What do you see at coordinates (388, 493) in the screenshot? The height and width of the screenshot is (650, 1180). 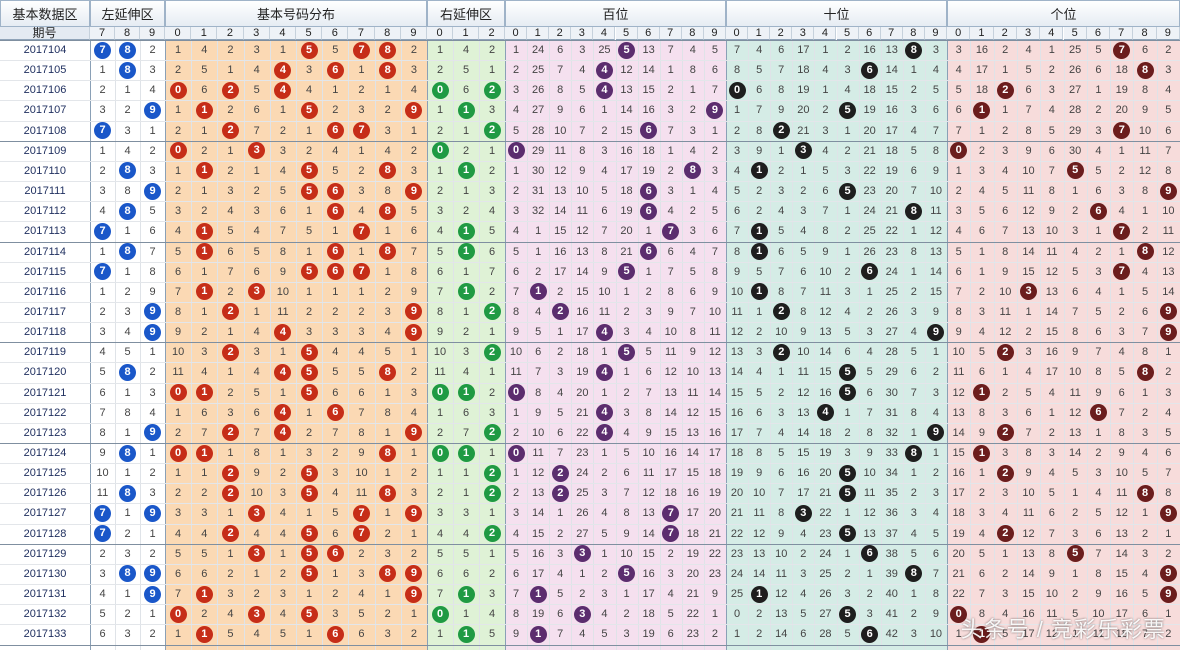 I see `ball-base: 8` at bounding box center [388, 493].